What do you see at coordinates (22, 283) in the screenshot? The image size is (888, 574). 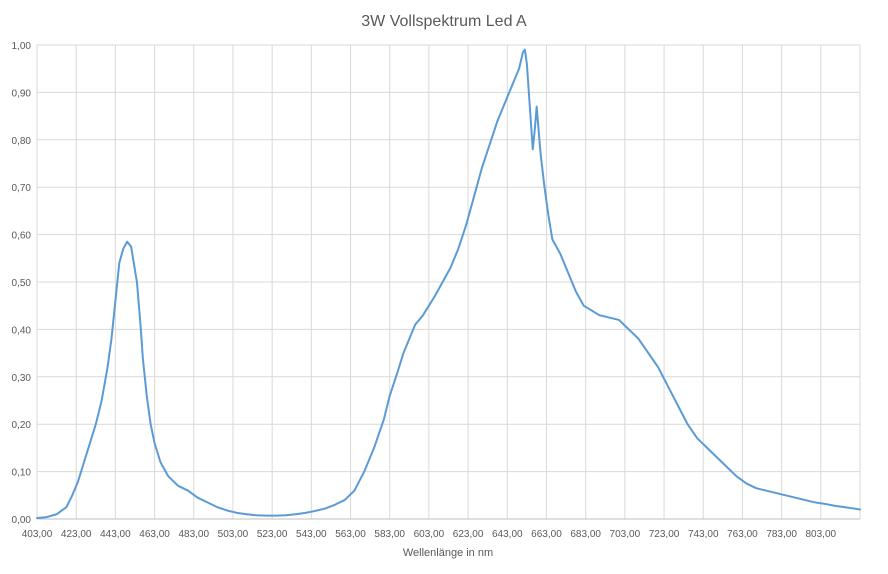 I see `y-tick-label: 0,50` at bounding box center [22, 283].